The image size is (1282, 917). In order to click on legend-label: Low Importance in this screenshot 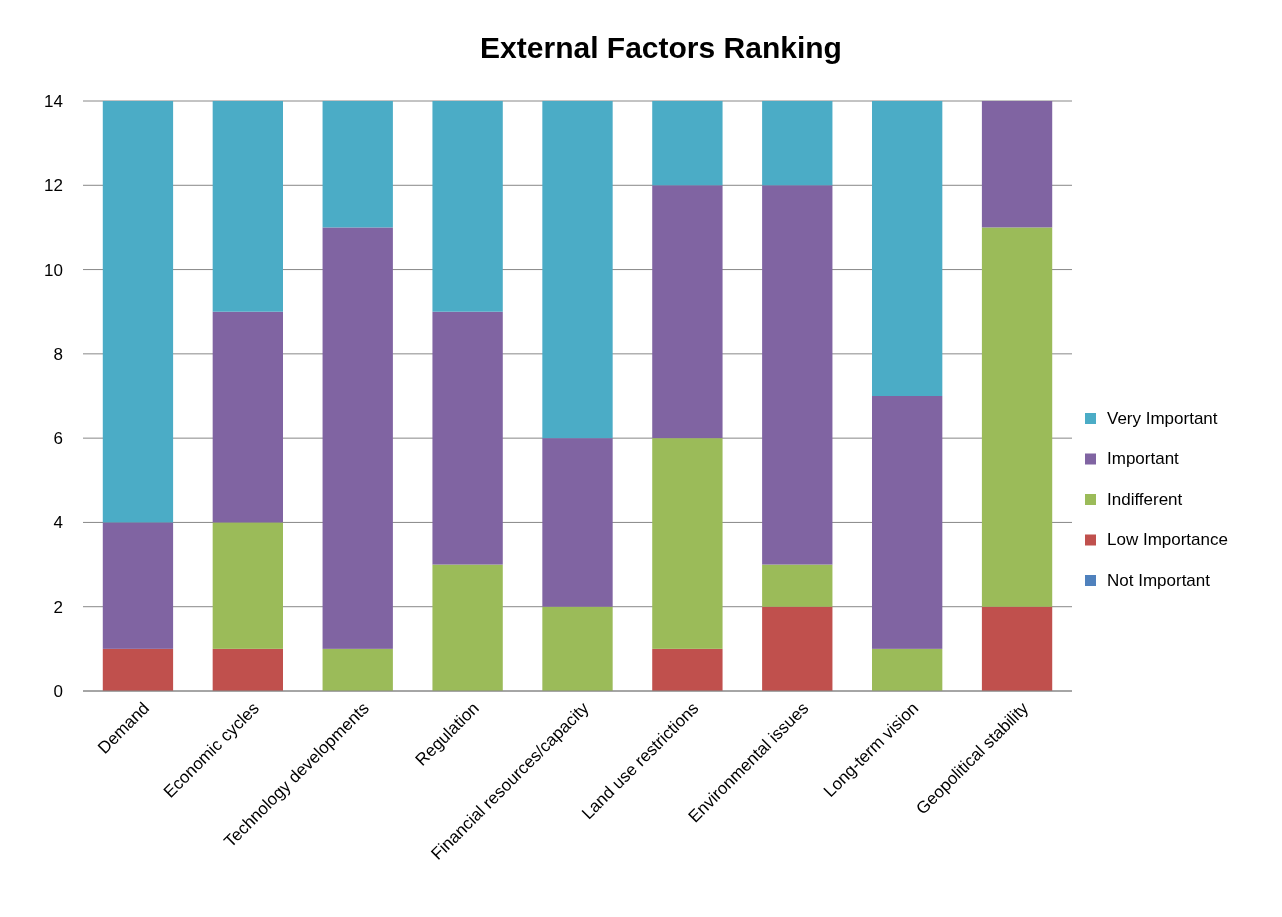, I will do `click(1167, 540)`.